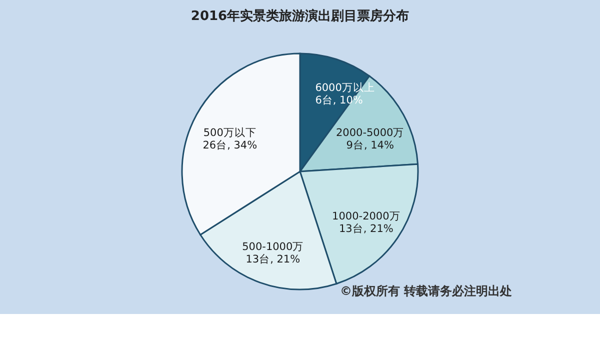 The image size is (600, 339). Describe the element at coordinates (273, 246) in the screenshot. I see `slice-label: 500-1000万` at that location.